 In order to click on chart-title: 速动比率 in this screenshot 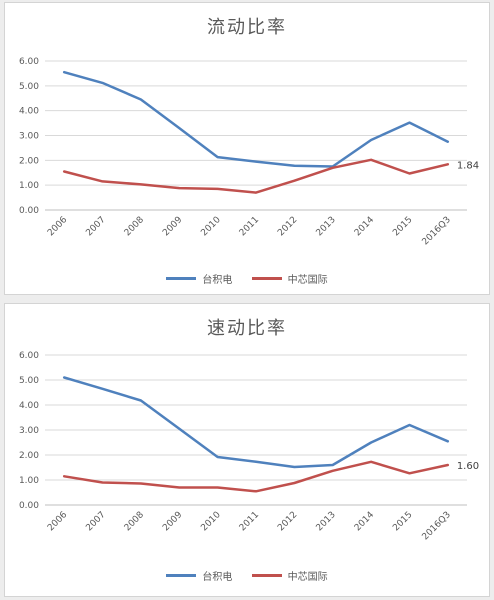, I will do `click(247, 328)`.